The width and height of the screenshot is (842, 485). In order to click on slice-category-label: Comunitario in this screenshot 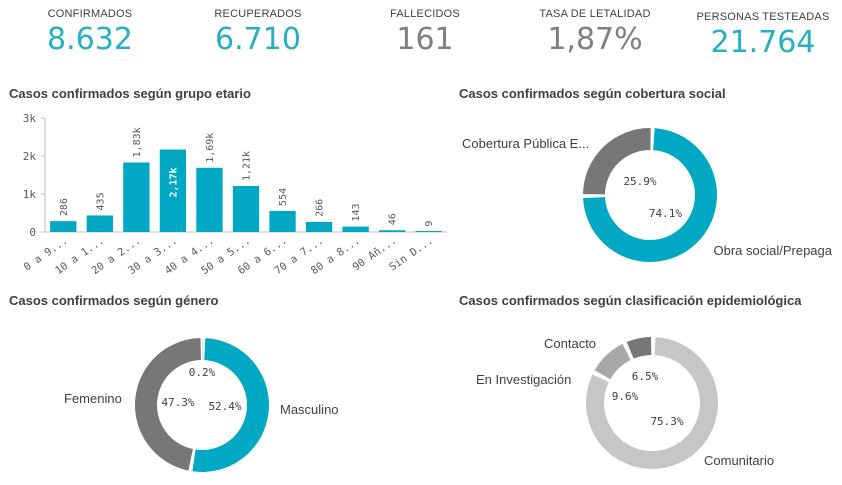, I will do `click(739, 460)`.